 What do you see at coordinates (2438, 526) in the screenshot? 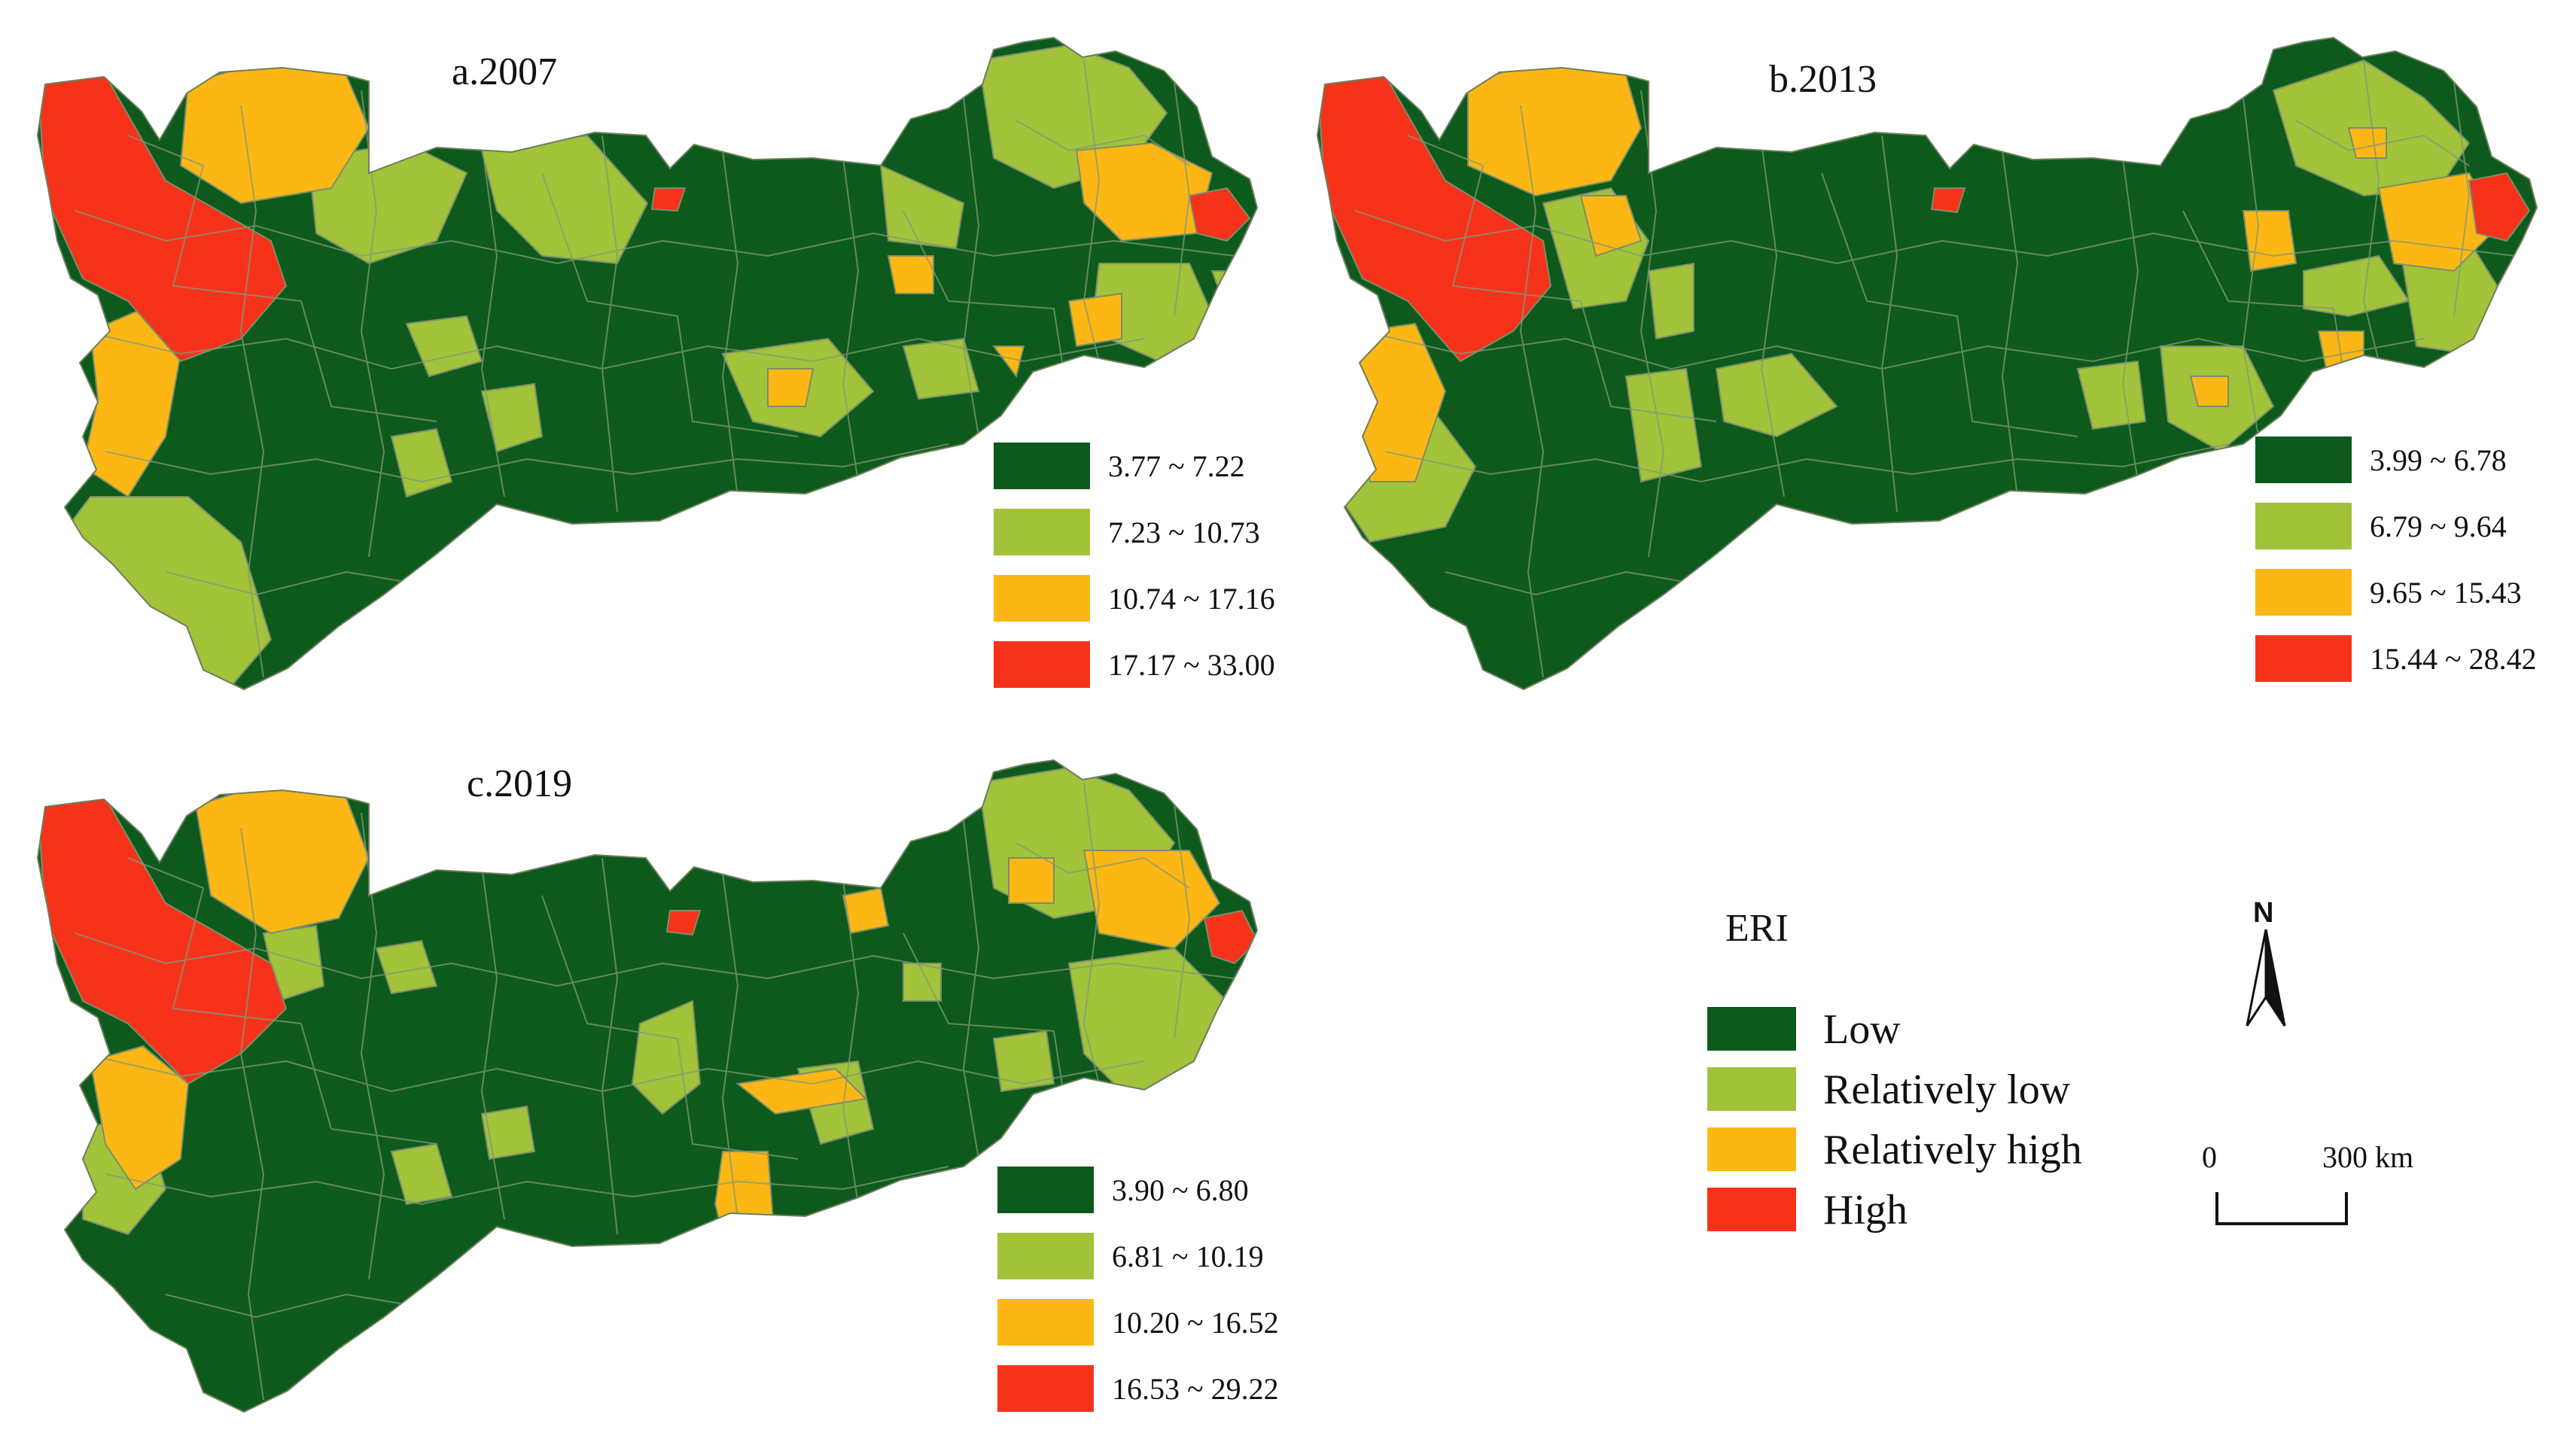
I see `class-range-label: 6.79 ~ 9.64` at bounding box center [2438, 526].